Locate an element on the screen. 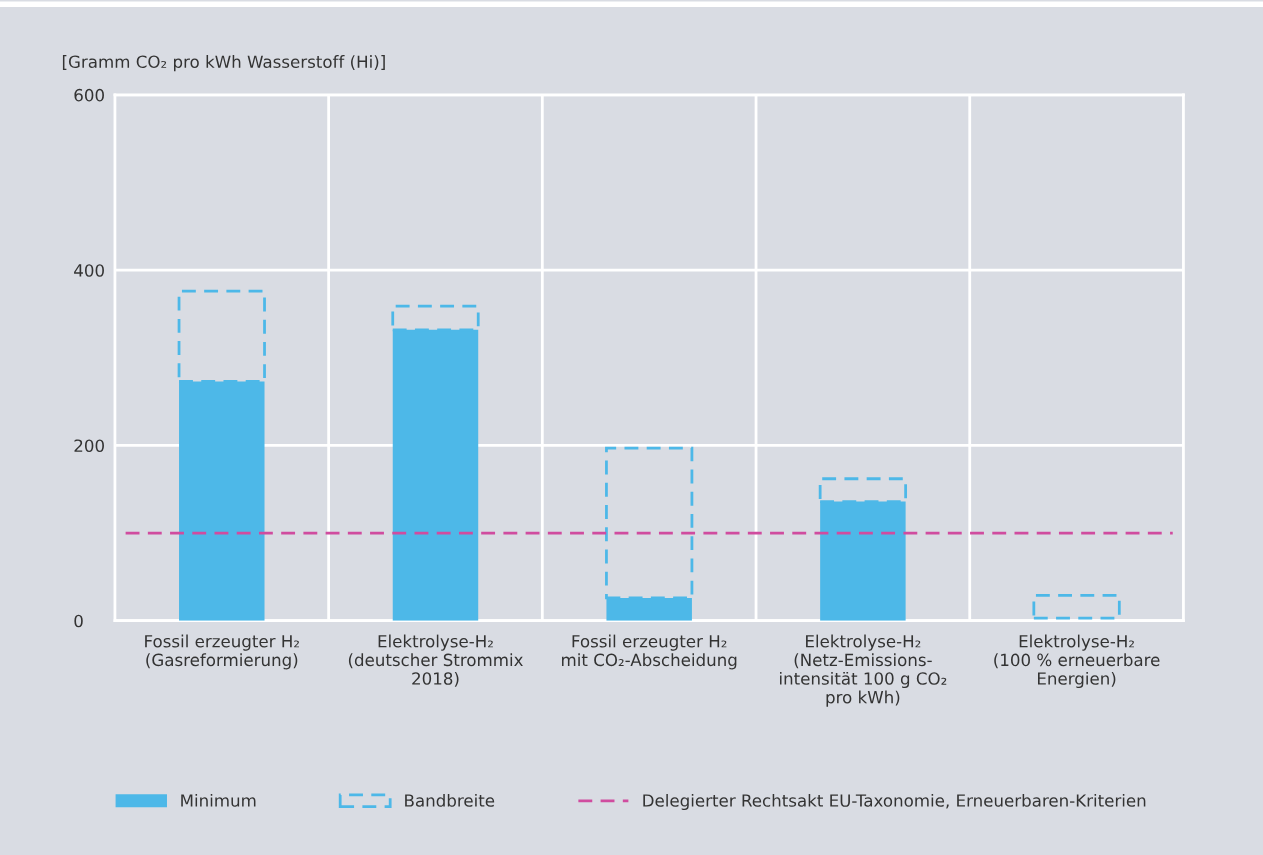 This screenshot has width=1263, height=855. y-tick-label: 200 is located at coordinates (89, 446).